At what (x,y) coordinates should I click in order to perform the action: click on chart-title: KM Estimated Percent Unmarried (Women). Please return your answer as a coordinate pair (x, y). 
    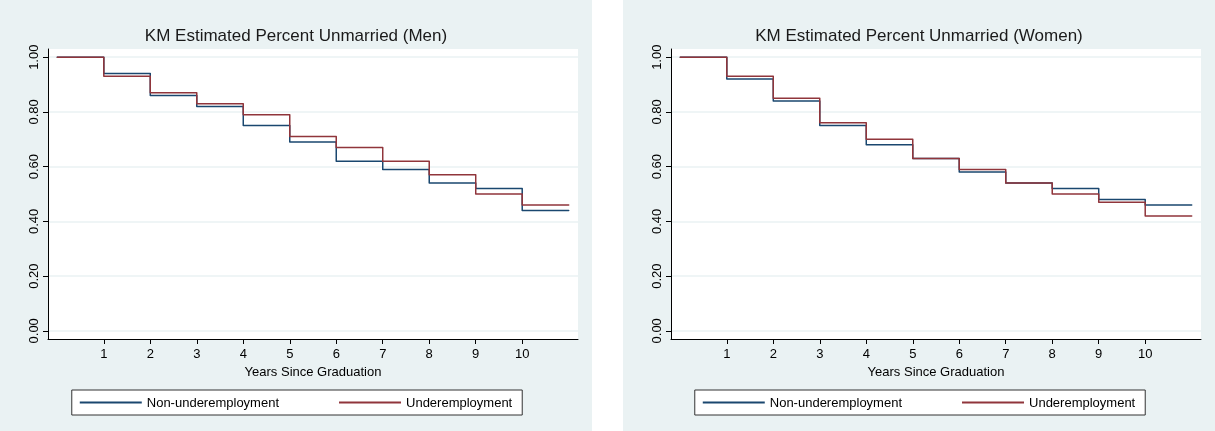
    Looking at the image, I should click on (919, 35).